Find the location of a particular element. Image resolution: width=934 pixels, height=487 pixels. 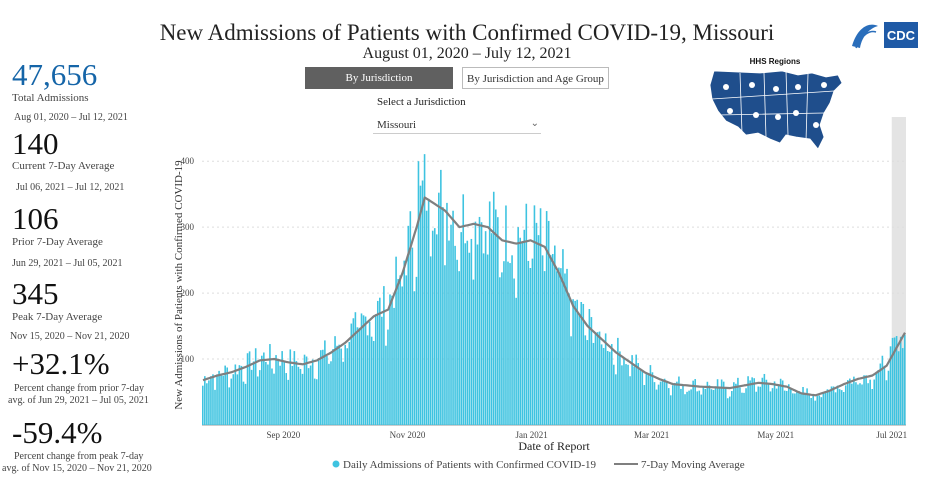

hhs-regions-map: HHS Regions is located at coordinates (775, 106).